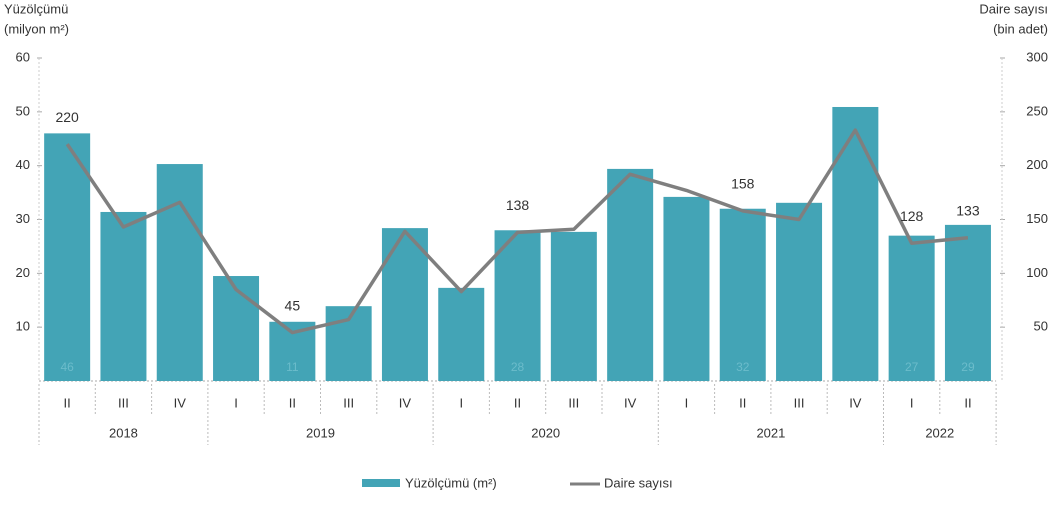  I want to click on y-tick-label: 60, so click(23, 56).